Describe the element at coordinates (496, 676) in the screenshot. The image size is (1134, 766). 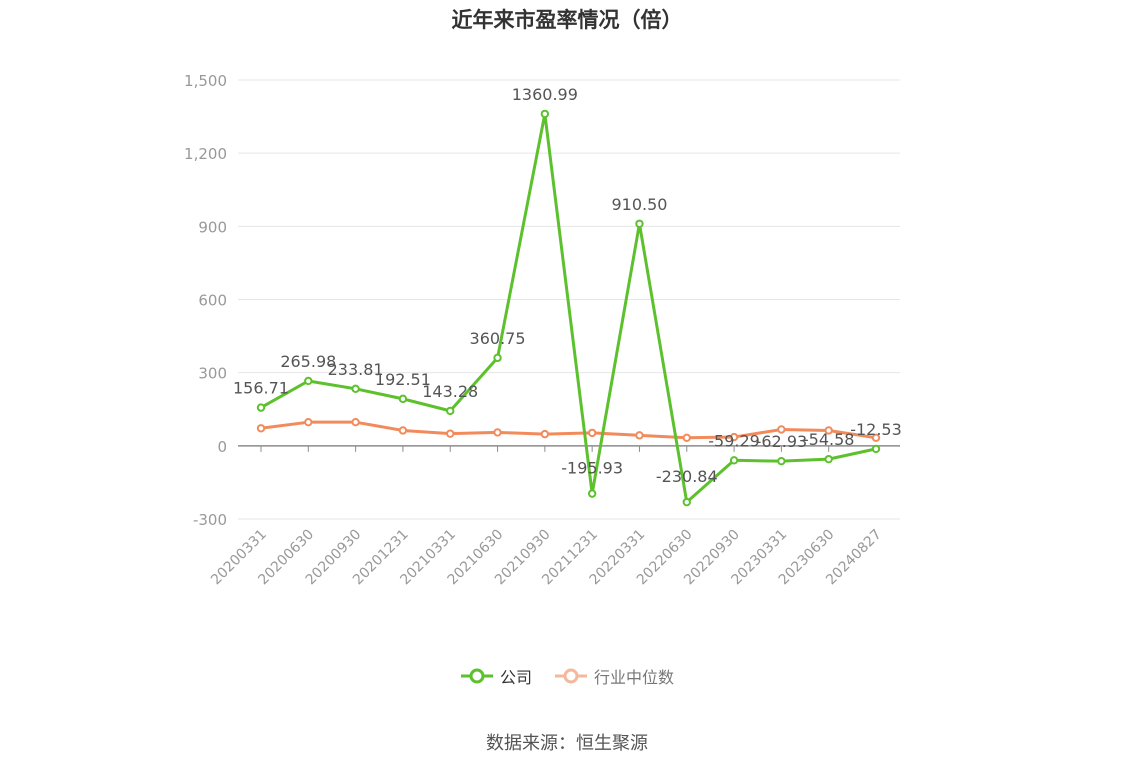
I see `legend-item-company: 公司` at that location.